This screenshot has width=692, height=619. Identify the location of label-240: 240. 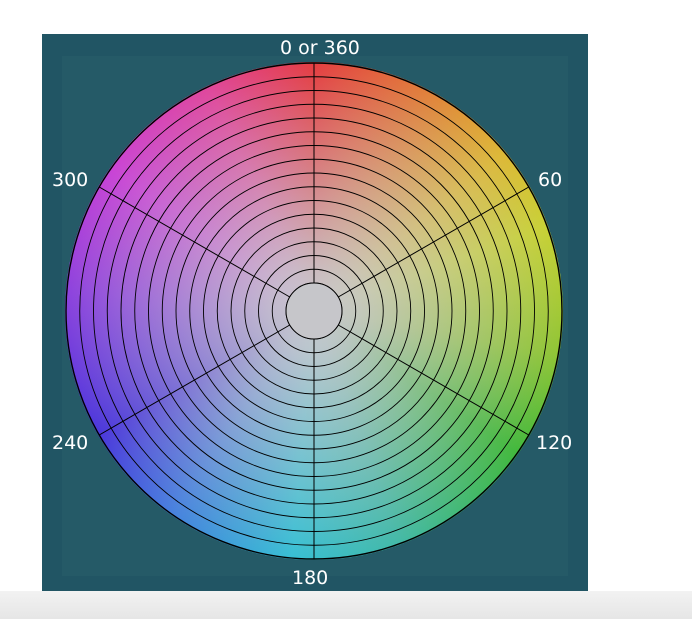
(70, 443).